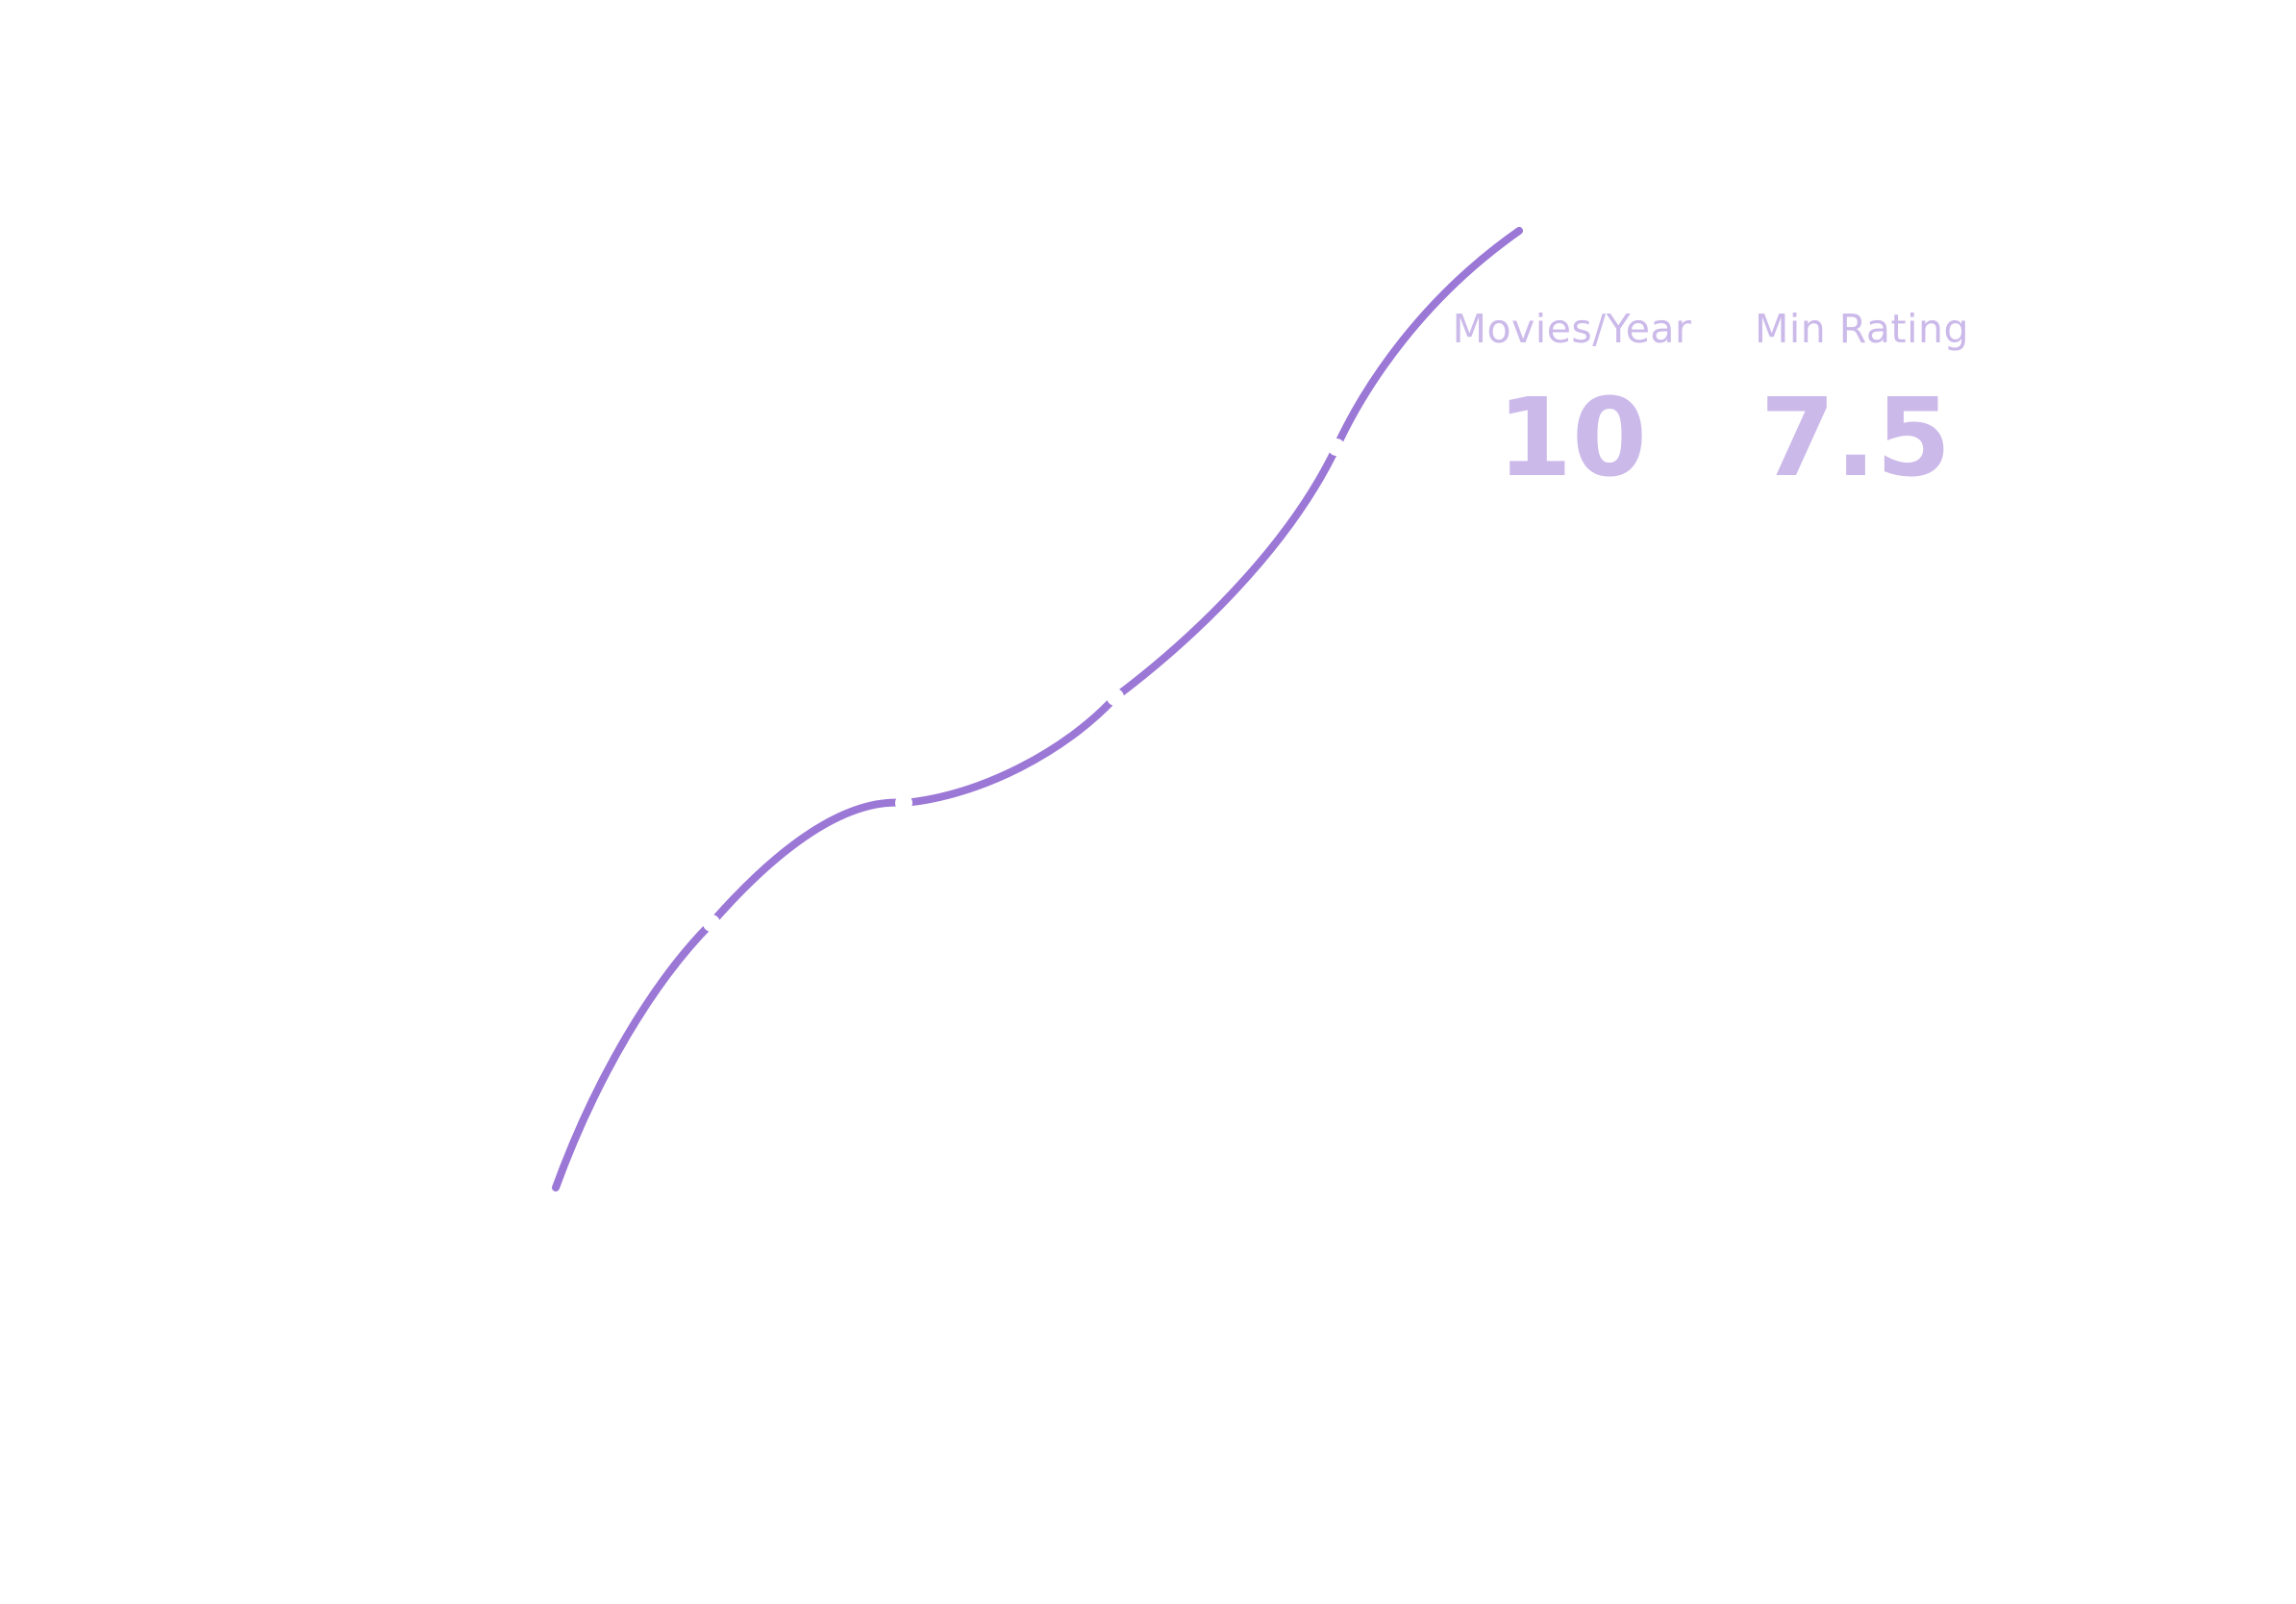 The image size is (2296, 1604). Describe the element at coordinates (1862, 329) in the screenshot. I see `min-rating-label: Min Rating` at that location.